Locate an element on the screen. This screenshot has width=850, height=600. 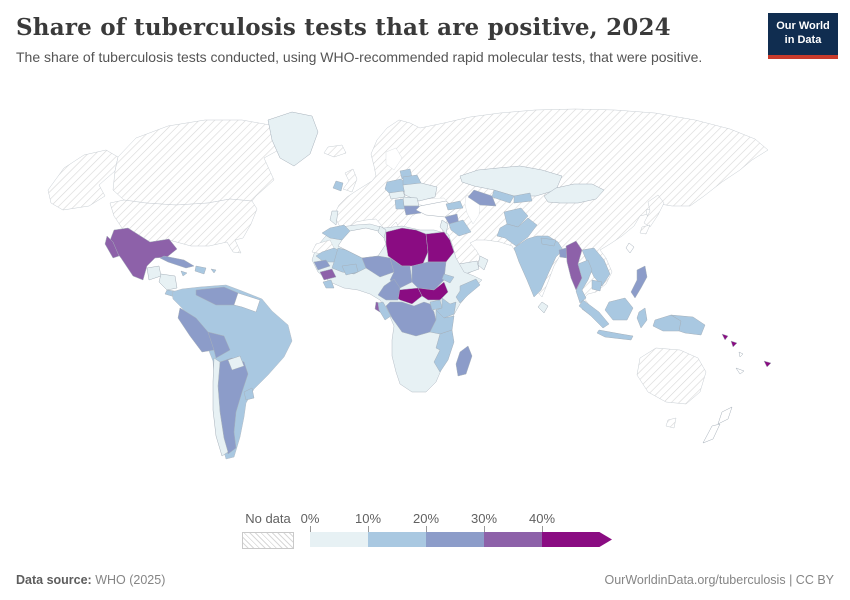
country-solomon-islands is located at coordinates (725, 337).